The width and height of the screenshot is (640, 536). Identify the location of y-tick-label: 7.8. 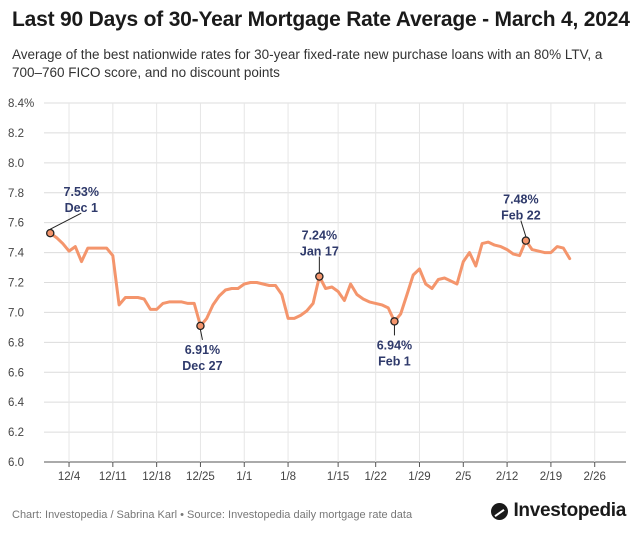
(16, 194).